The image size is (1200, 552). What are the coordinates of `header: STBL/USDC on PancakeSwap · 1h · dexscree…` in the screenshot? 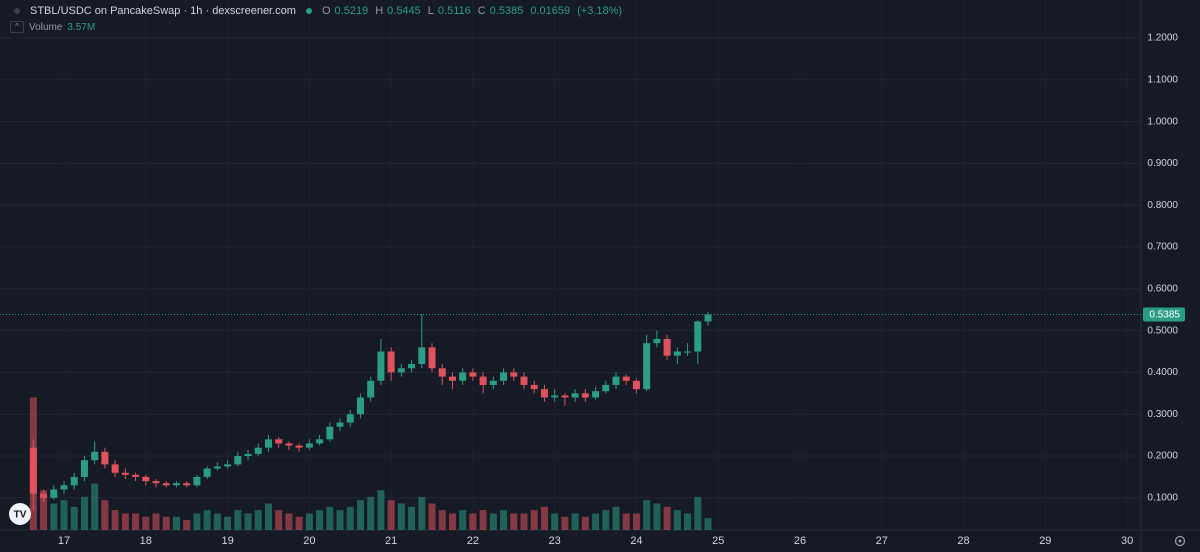 It's located at (316, 11).